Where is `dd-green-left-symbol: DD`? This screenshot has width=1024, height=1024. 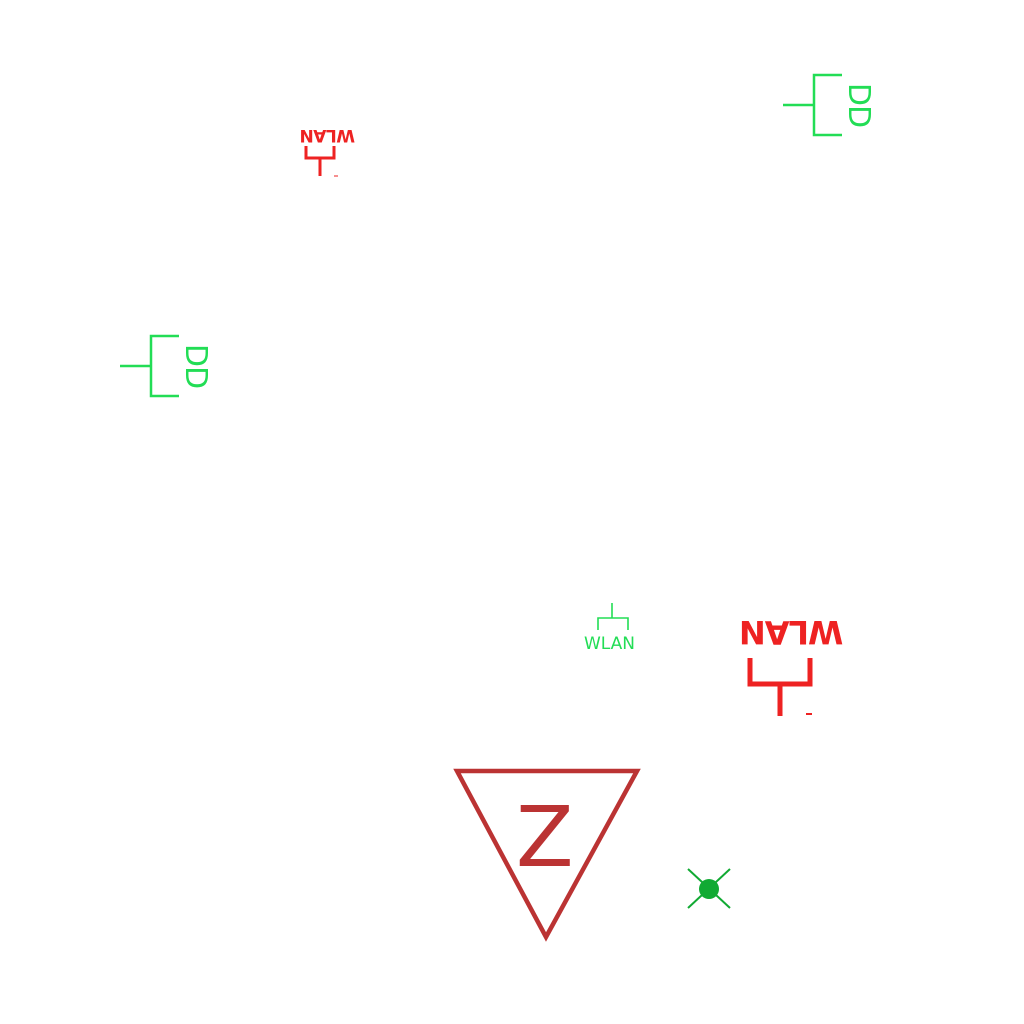 dd-green-left-symbol: DD is located at coordinates (172, 367).